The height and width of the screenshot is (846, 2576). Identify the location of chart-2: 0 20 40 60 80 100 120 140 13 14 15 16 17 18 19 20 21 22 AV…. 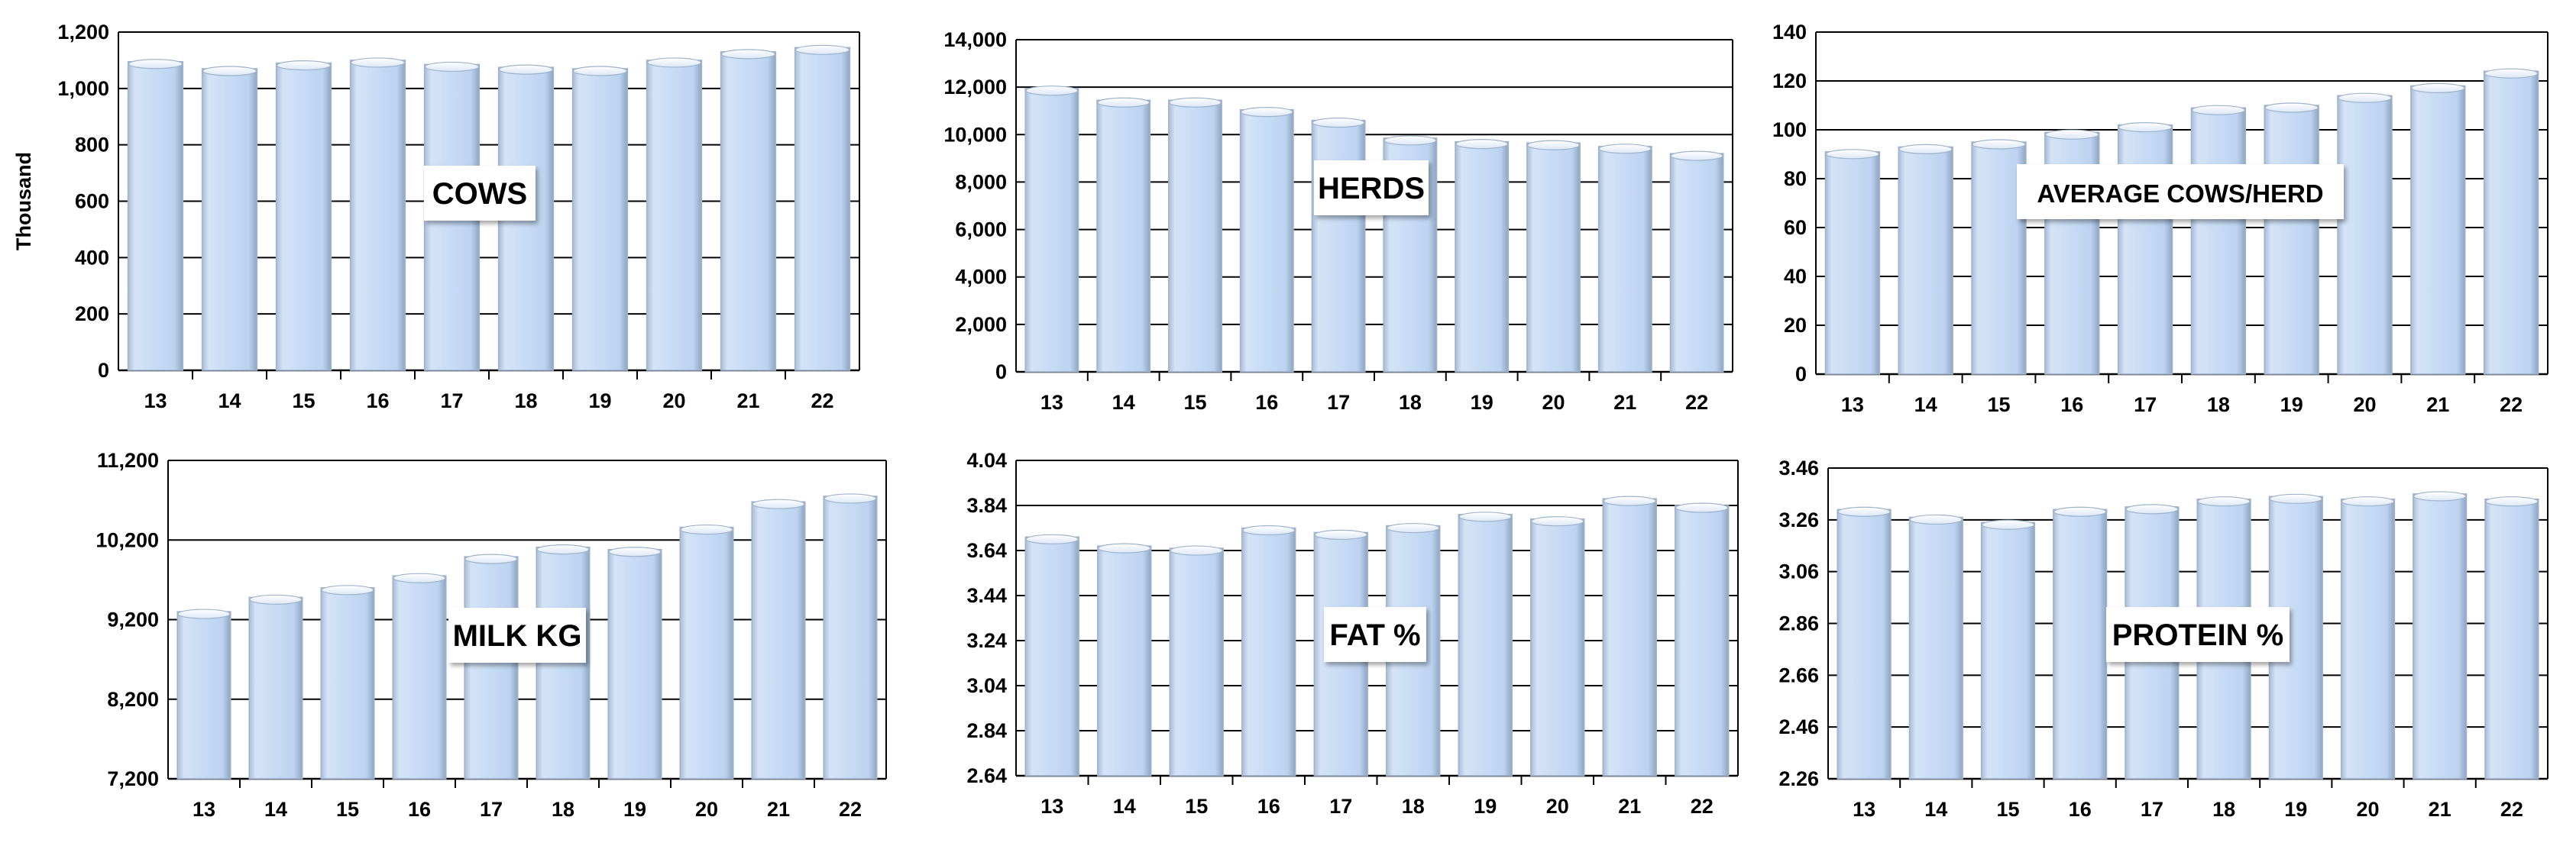
(2160, 218).